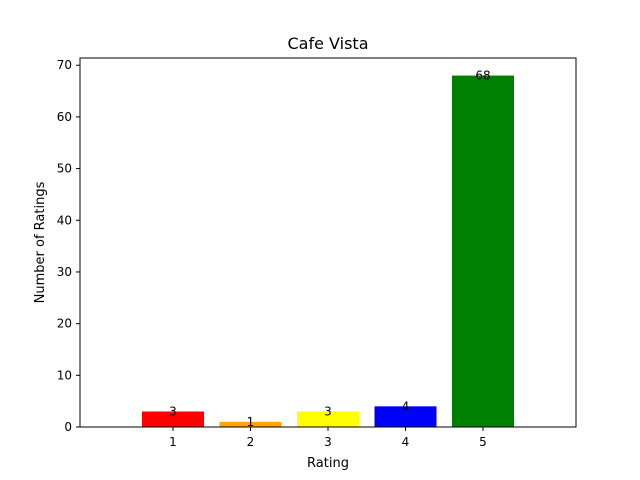  What do you see at coordinates (482, 76) in the screenshot?
I see `data-label-5: 68` at bounding box center [482, 76].